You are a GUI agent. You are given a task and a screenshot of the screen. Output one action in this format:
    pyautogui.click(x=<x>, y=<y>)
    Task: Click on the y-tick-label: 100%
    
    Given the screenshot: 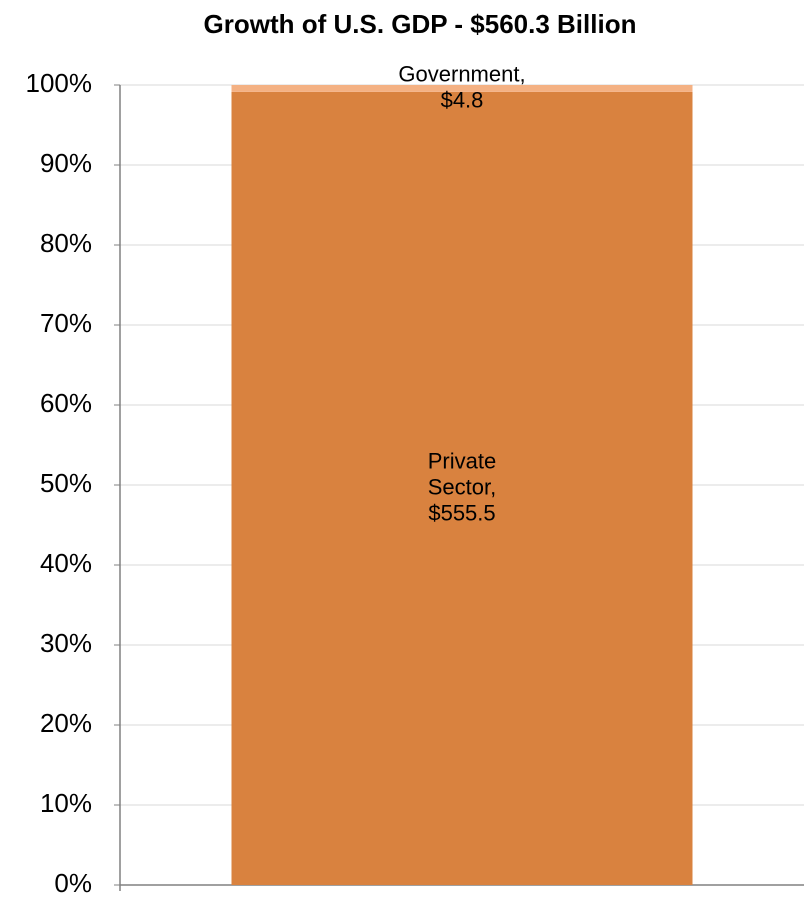 What is the action you would take?
    pyautogui.click(x=59, y=83)
    